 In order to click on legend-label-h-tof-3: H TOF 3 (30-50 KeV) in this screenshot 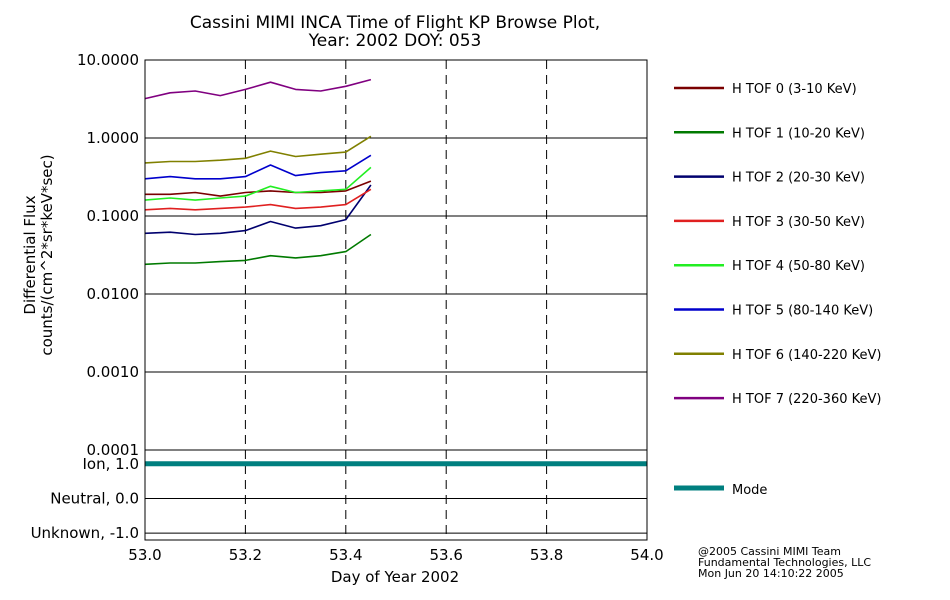, I will do `click(798, 222)`.